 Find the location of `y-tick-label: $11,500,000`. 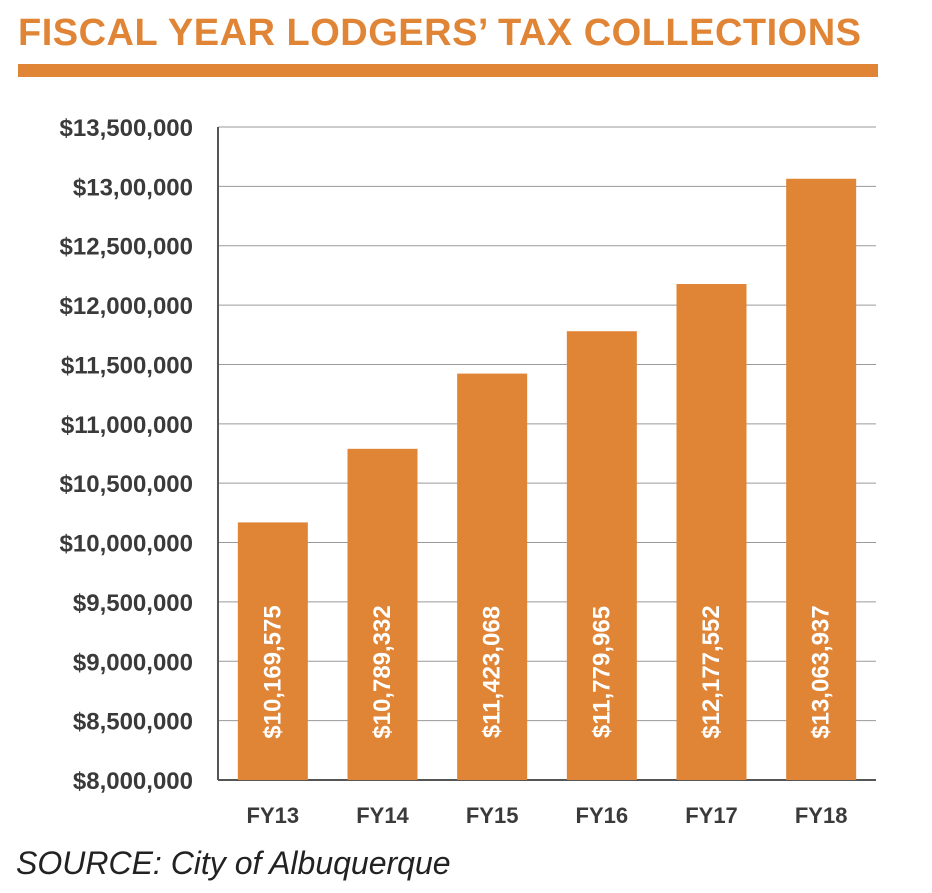

y-tick-label: $11,500,000 is located at coordinates (127, 365).